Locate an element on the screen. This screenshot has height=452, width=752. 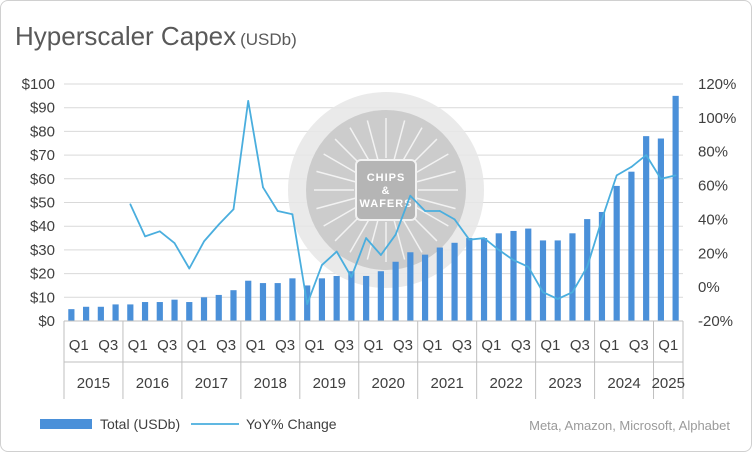
right-axis-tick-label: 40% is located at coordinates (713, 219).